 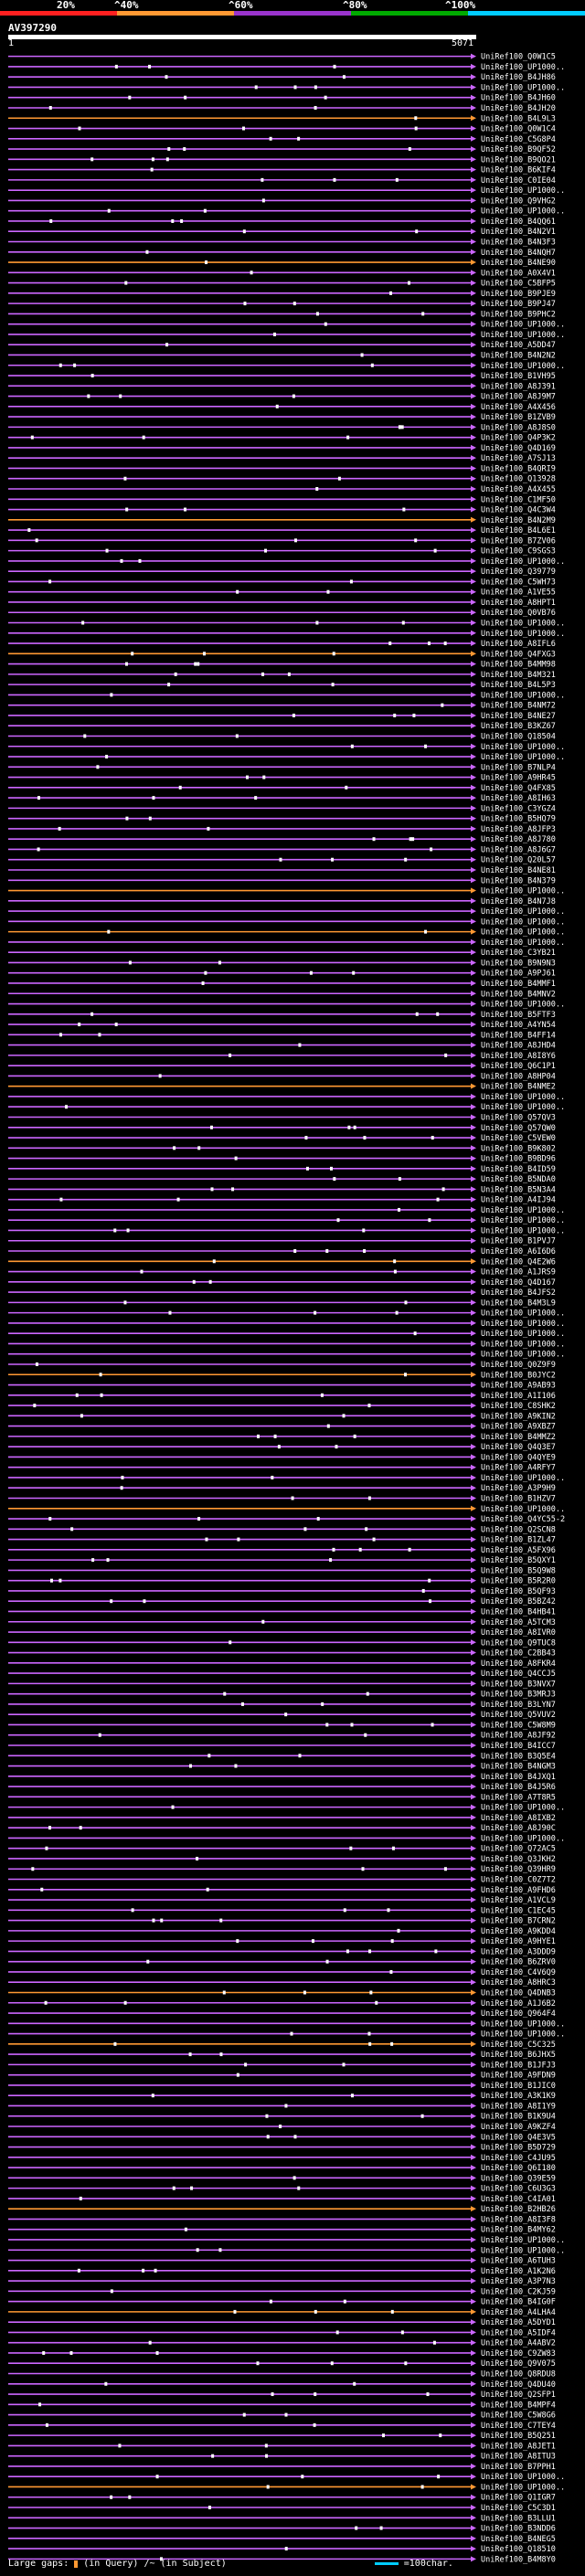 I want to click on hit-row: UniRef100_Q57QV3, so click(x=282, y=1117).